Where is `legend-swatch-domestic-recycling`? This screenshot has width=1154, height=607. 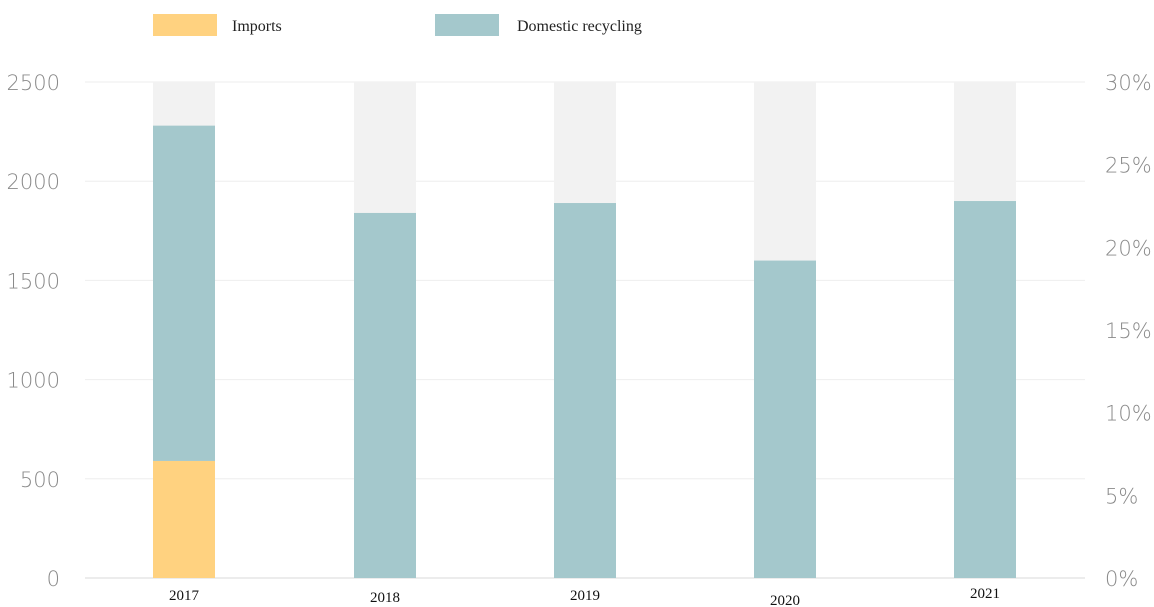
legend-swatch-domestic-recycling is located at coordinates (467, 25).